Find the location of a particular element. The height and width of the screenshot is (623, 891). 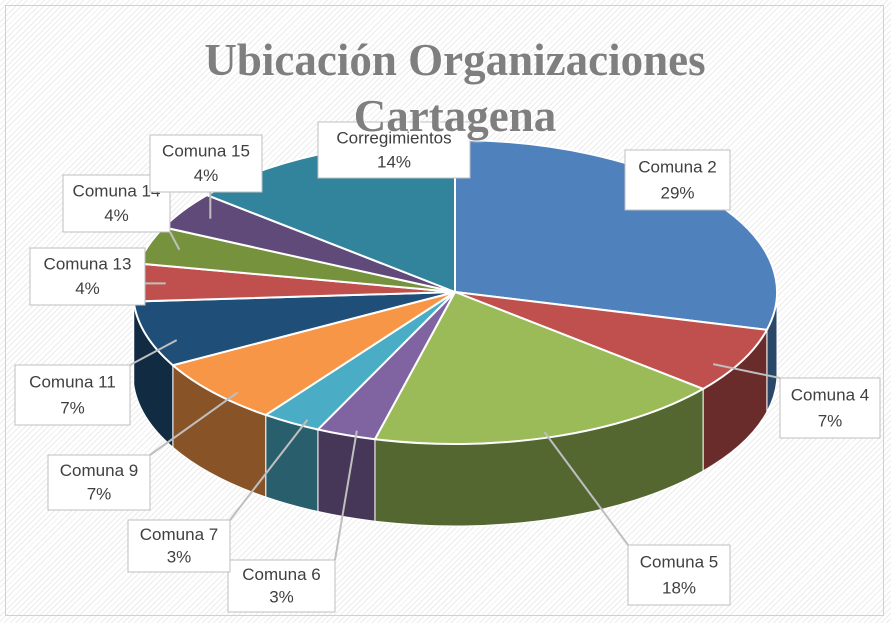

label-value: 29% is located at coordinates (677, 192).